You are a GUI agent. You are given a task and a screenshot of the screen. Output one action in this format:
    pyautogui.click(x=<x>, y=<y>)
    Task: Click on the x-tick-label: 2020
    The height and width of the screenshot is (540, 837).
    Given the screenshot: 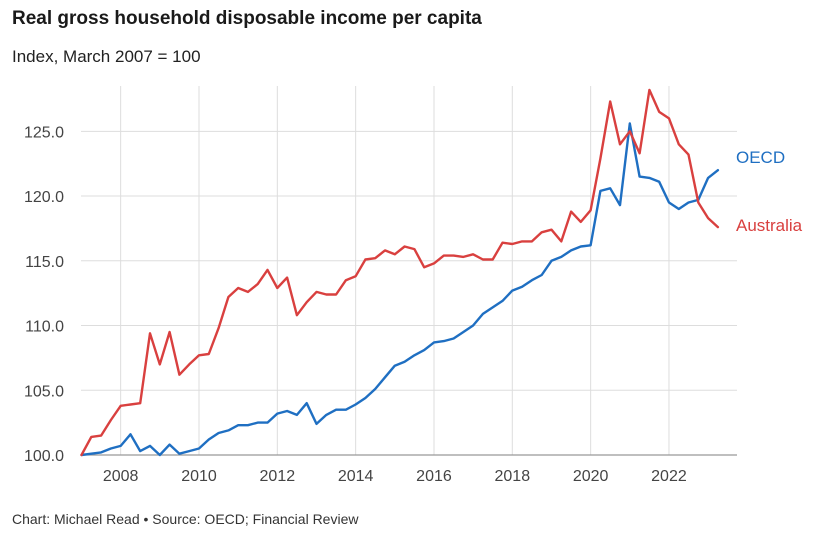 What is the action you would take?
    pyautogui.click(x=591, y=476)
    